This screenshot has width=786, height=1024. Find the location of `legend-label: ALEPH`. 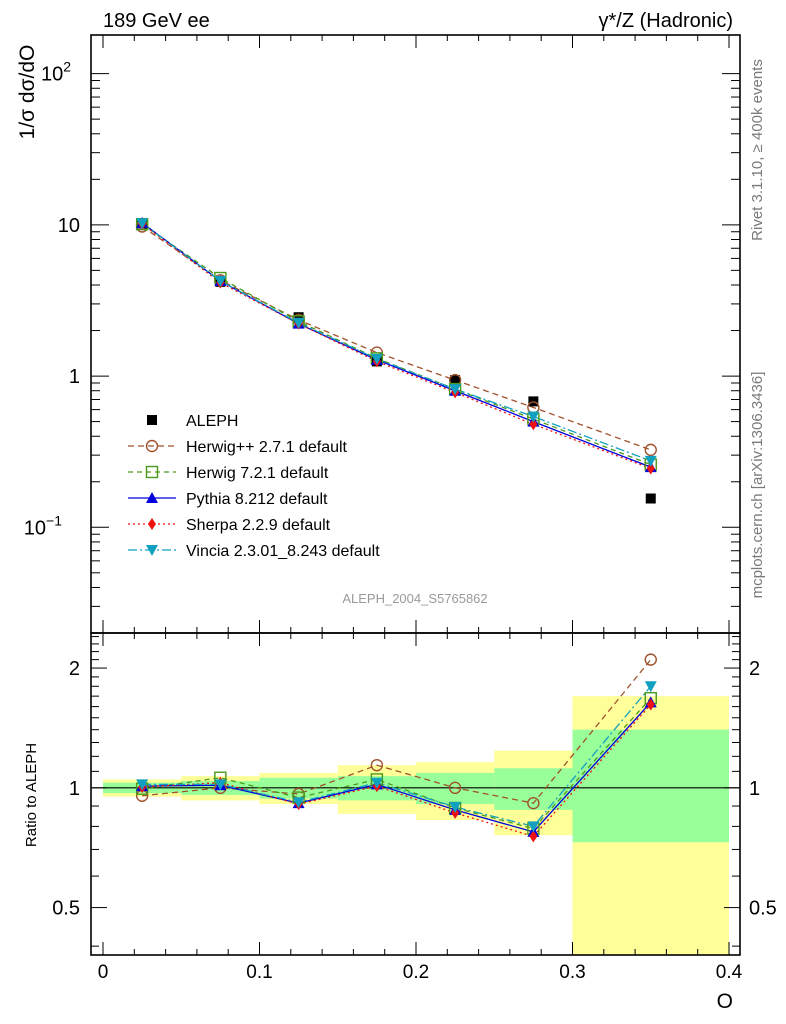

legend-label: ALEPH is located at coordinates (212, 421).